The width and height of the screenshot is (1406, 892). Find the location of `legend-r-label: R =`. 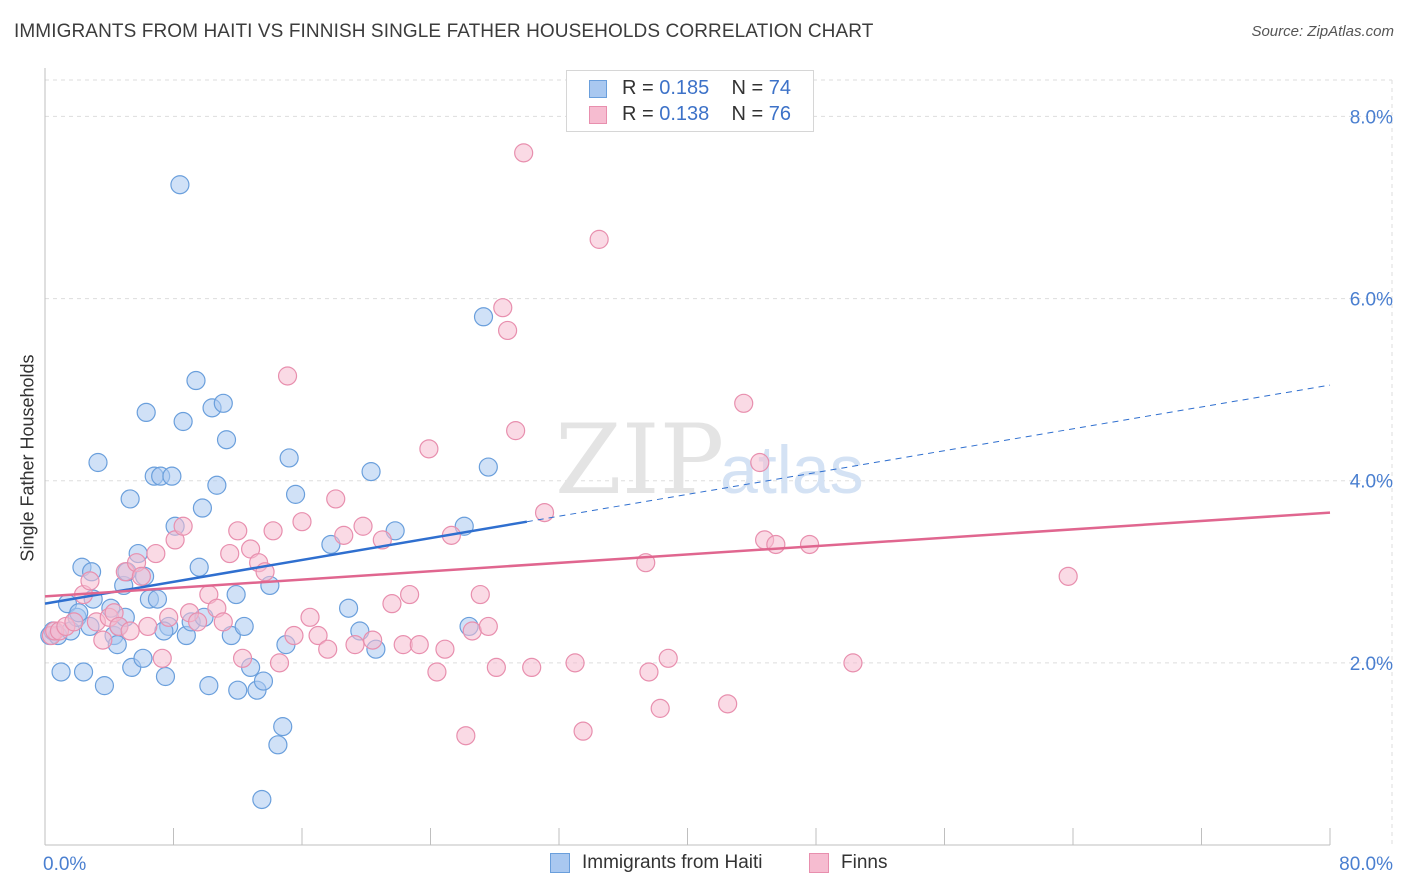

legend-r-label: R = is located at coordinates (641, 88).